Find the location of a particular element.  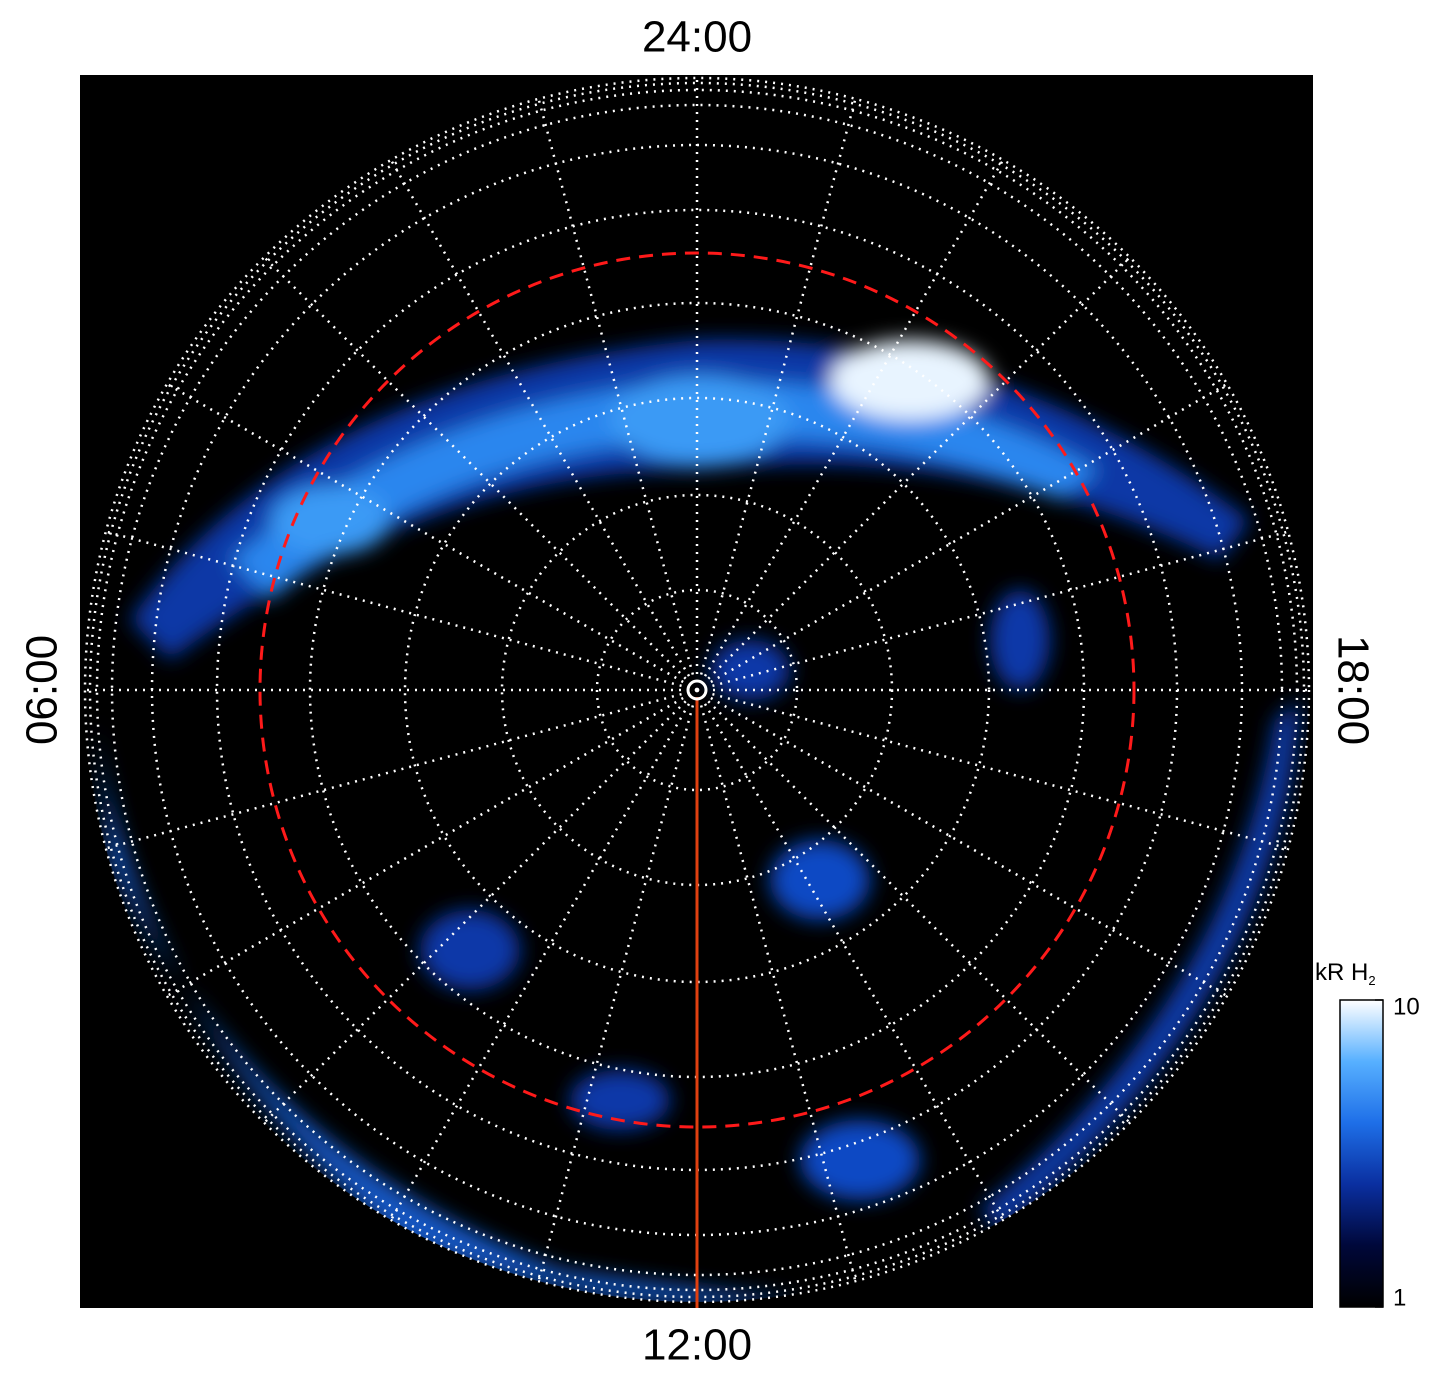

pole-marker is located at coordinates (697, 690).